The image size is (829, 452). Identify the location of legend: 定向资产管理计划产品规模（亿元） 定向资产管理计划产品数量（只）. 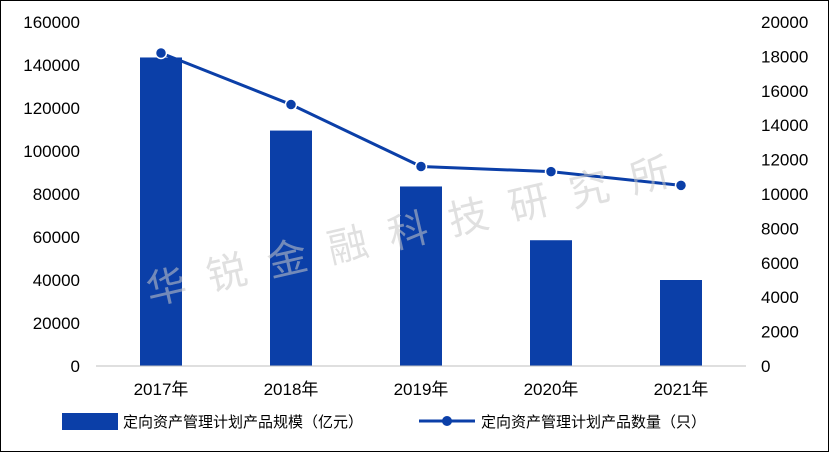
(384, 422).